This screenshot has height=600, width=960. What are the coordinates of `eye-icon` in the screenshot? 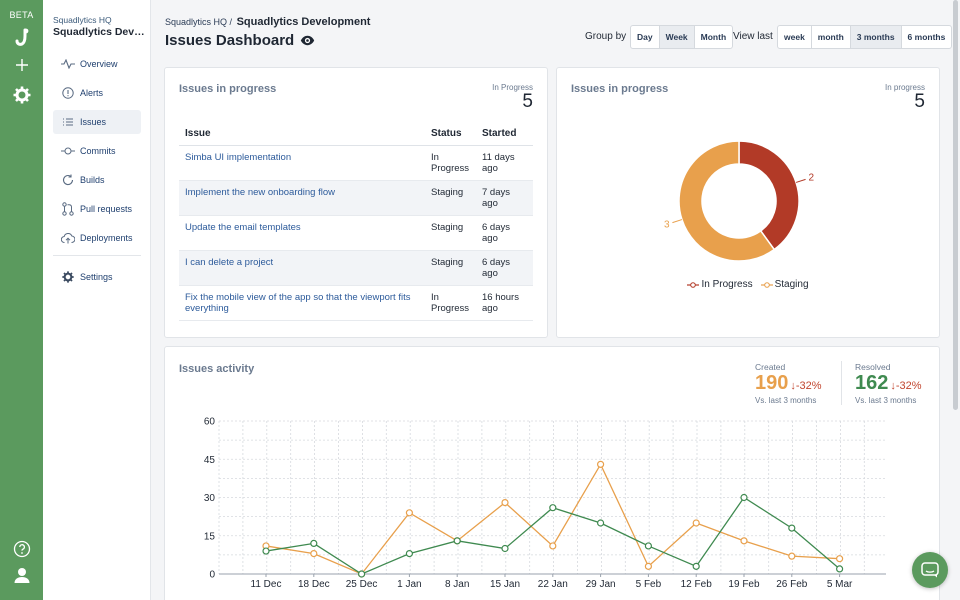 It's located at (307, 40).